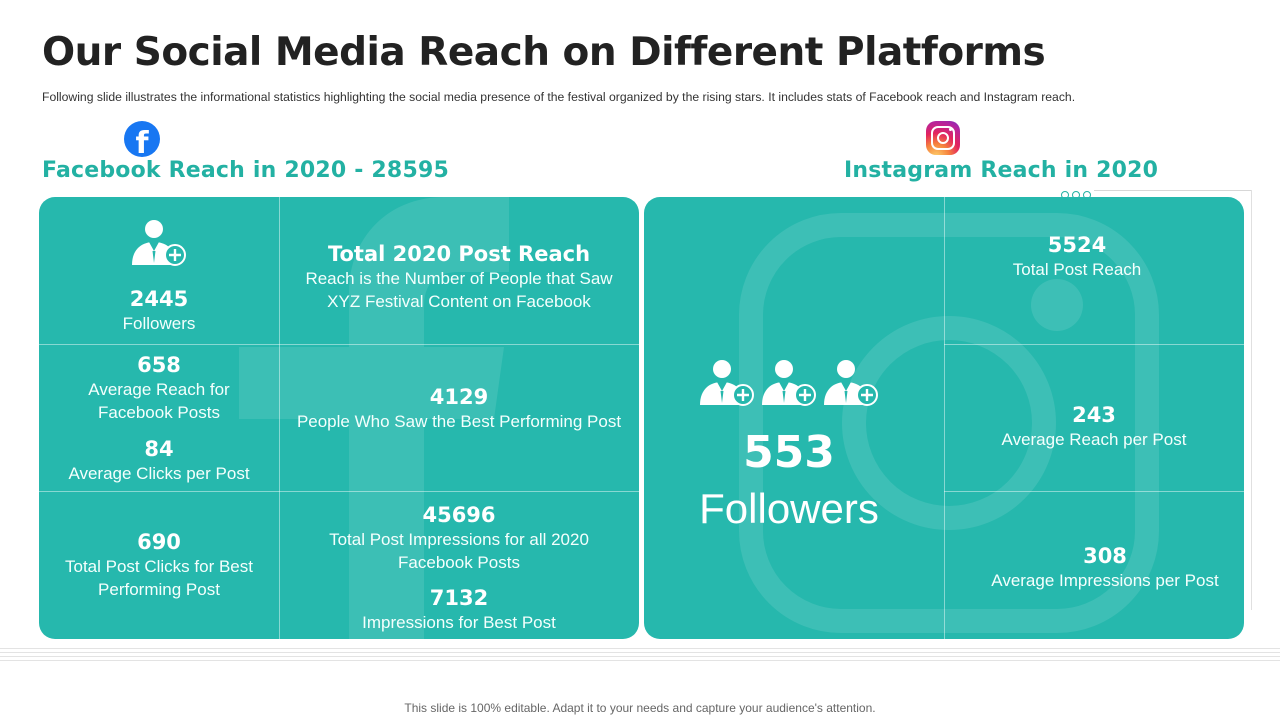 The width and height of the screenshot is (1280, 720). I want to click on facebook-best-post-viewers-value: 4129, so click(459, 397).